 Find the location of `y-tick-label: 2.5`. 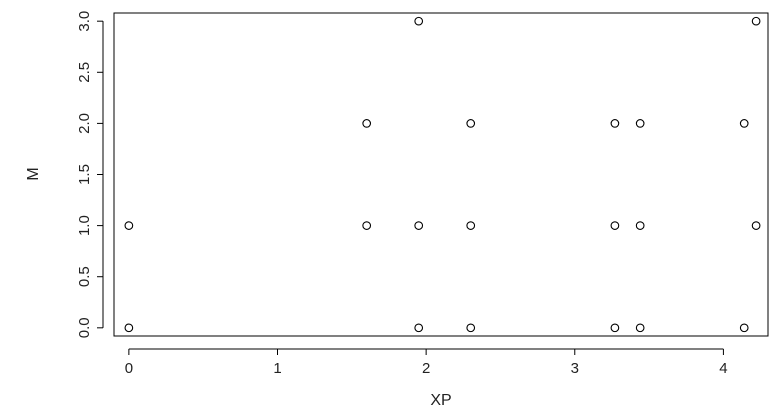

y-tick-label: 2.5 is located at coordinates (84, 72).